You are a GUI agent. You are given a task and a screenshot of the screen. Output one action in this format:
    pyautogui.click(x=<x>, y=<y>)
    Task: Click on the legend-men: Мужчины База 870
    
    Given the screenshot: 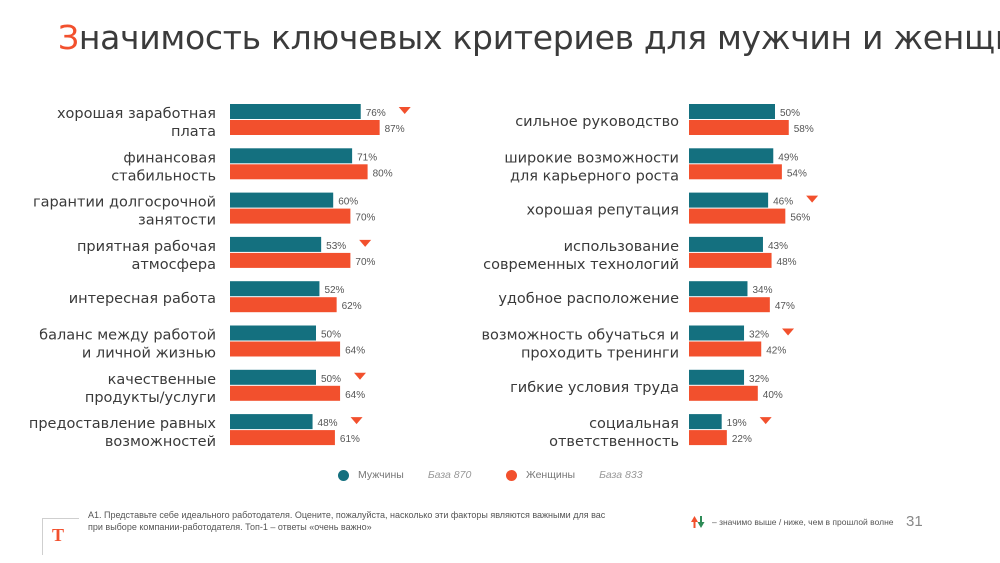 What is the action you would take?
    pyautogui.click(x=404, y=475)
    